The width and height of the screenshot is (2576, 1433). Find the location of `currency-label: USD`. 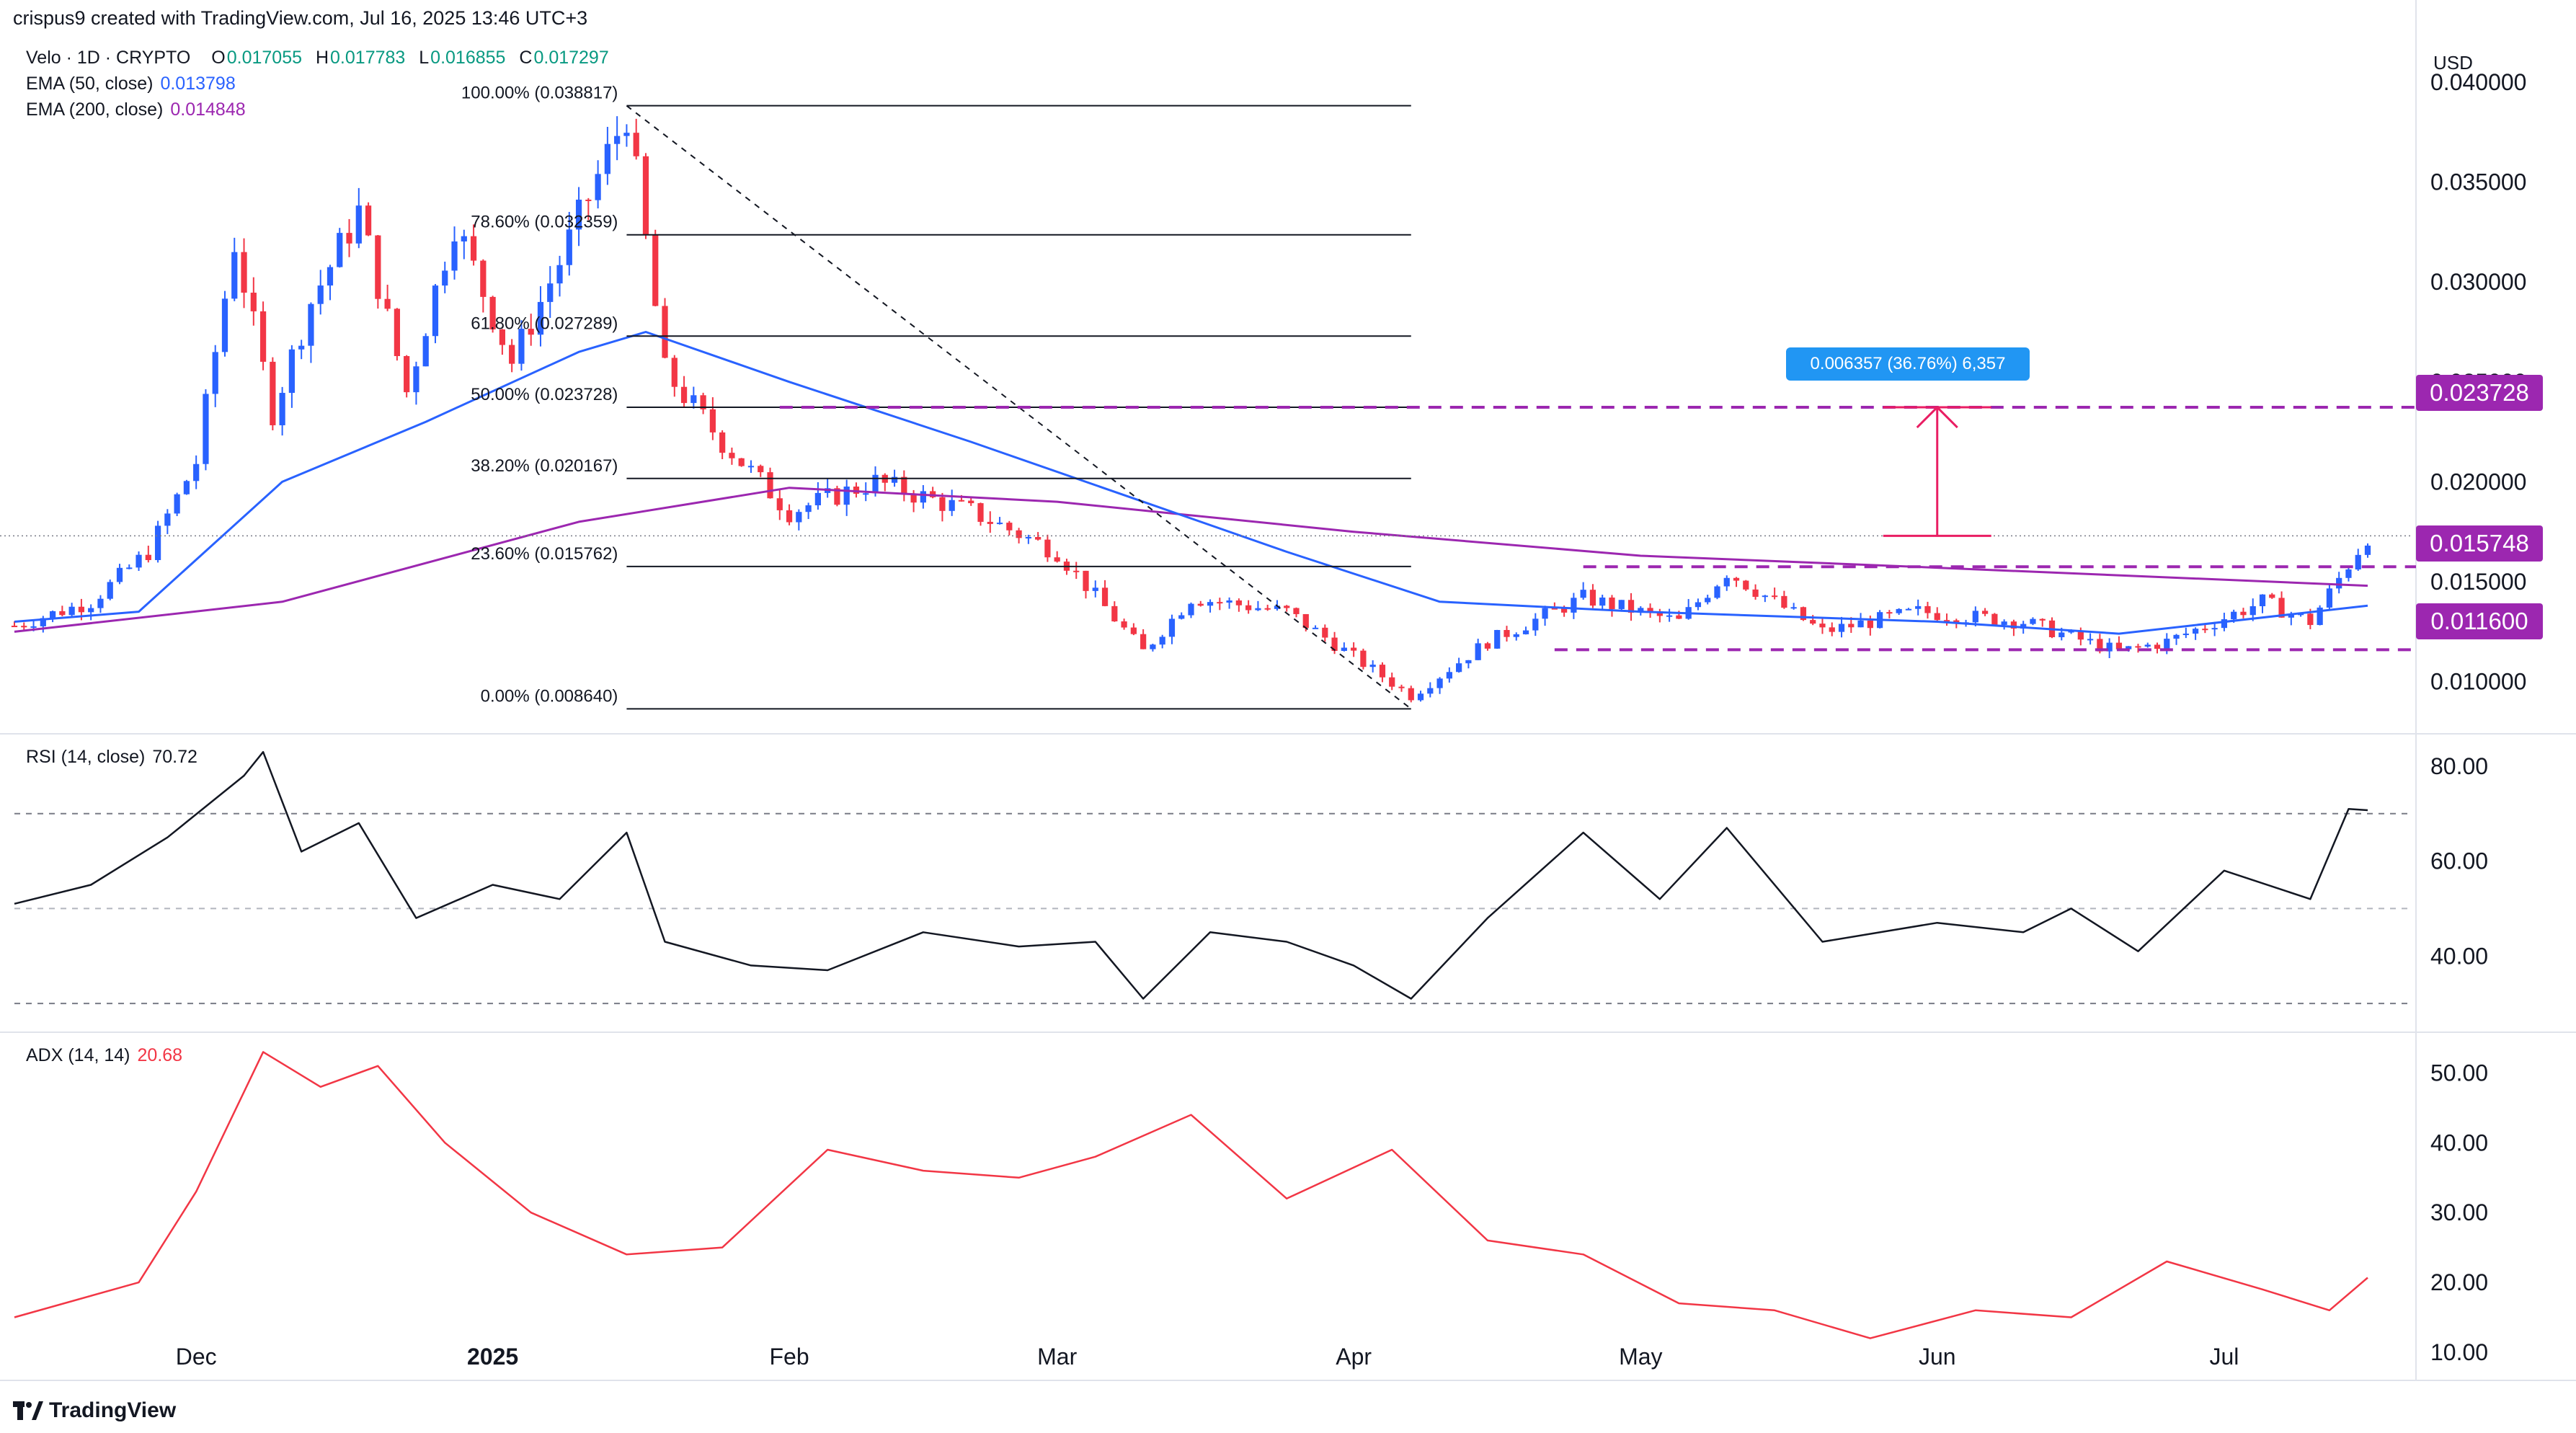

currency-label: USD is located at coordinates (2453, 63).